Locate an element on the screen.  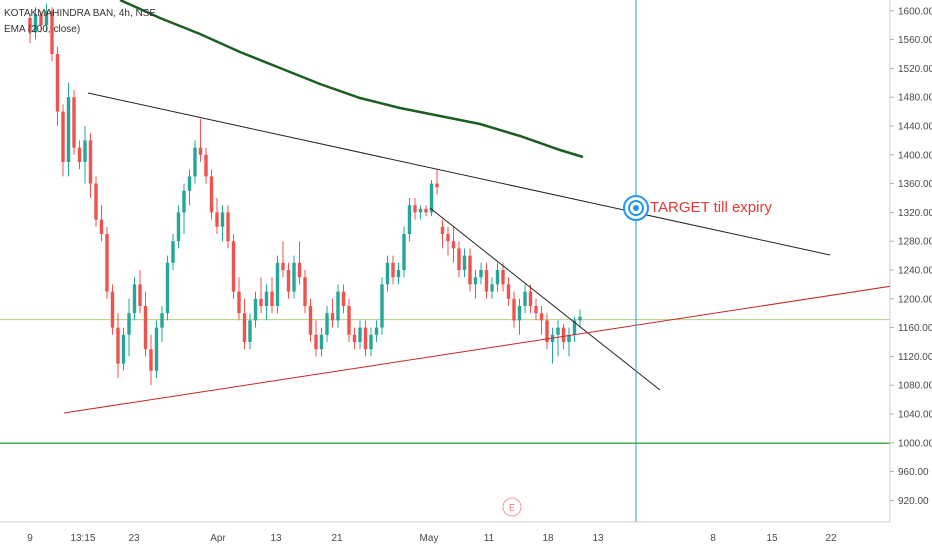
target-annotation: TARGET till expiry is located at coordinates (711, 207).